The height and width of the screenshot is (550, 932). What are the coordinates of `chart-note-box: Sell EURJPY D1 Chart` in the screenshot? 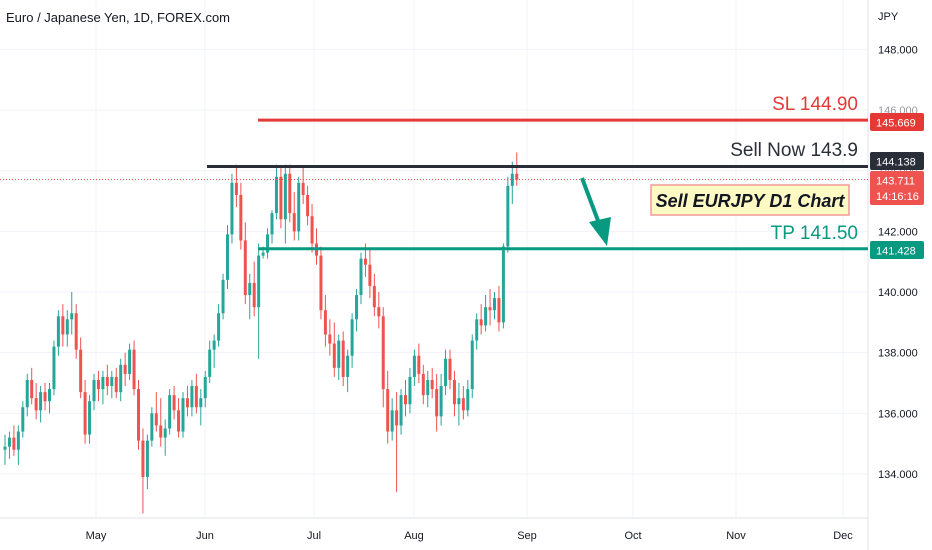 It's located at (750, 200).